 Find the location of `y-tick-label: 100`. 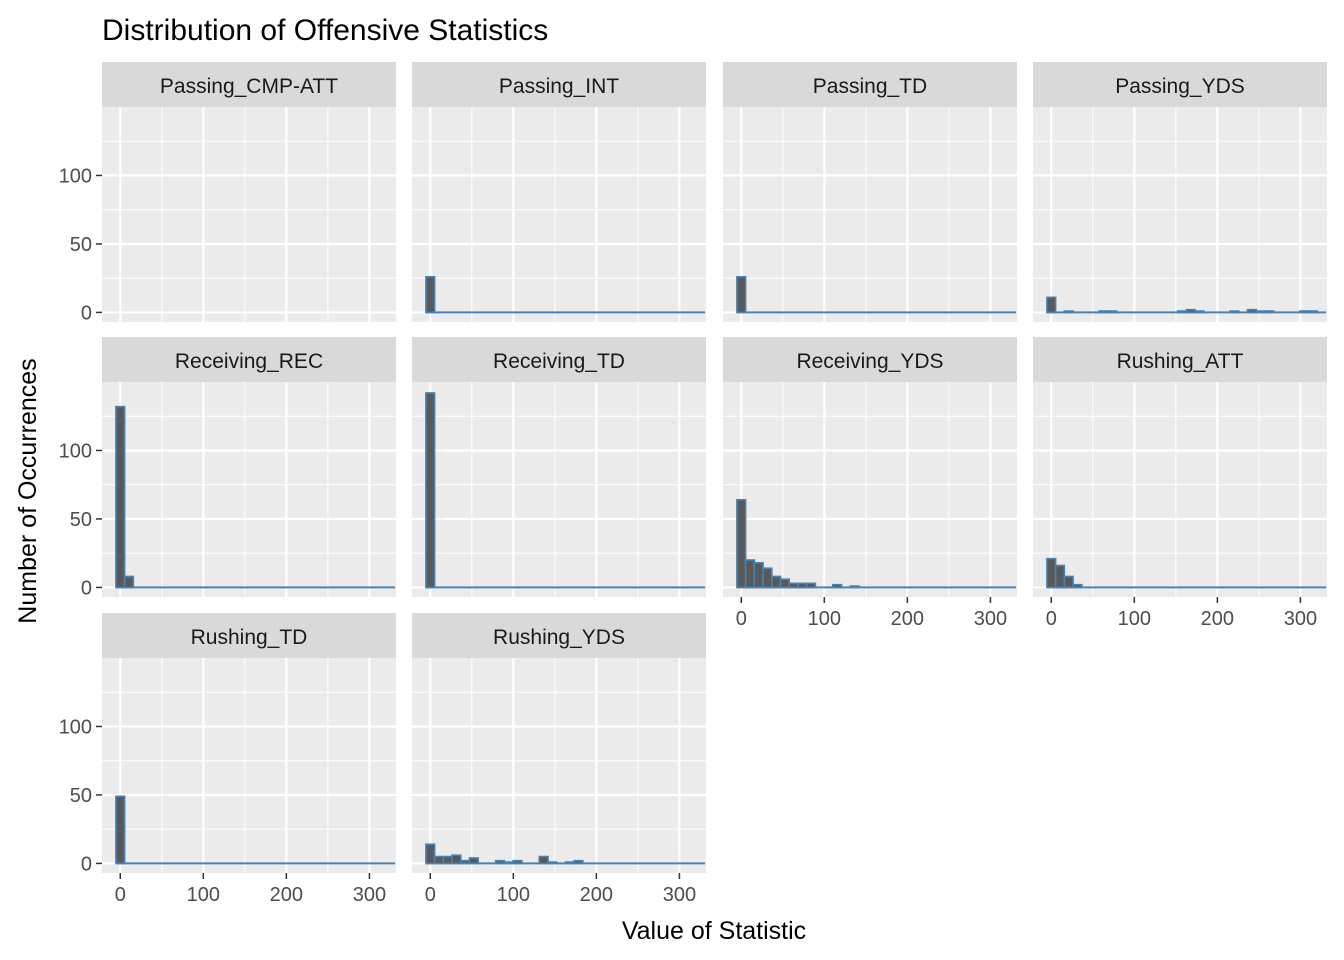

y-tick-label: 100 is located at coordinates (75, 451).